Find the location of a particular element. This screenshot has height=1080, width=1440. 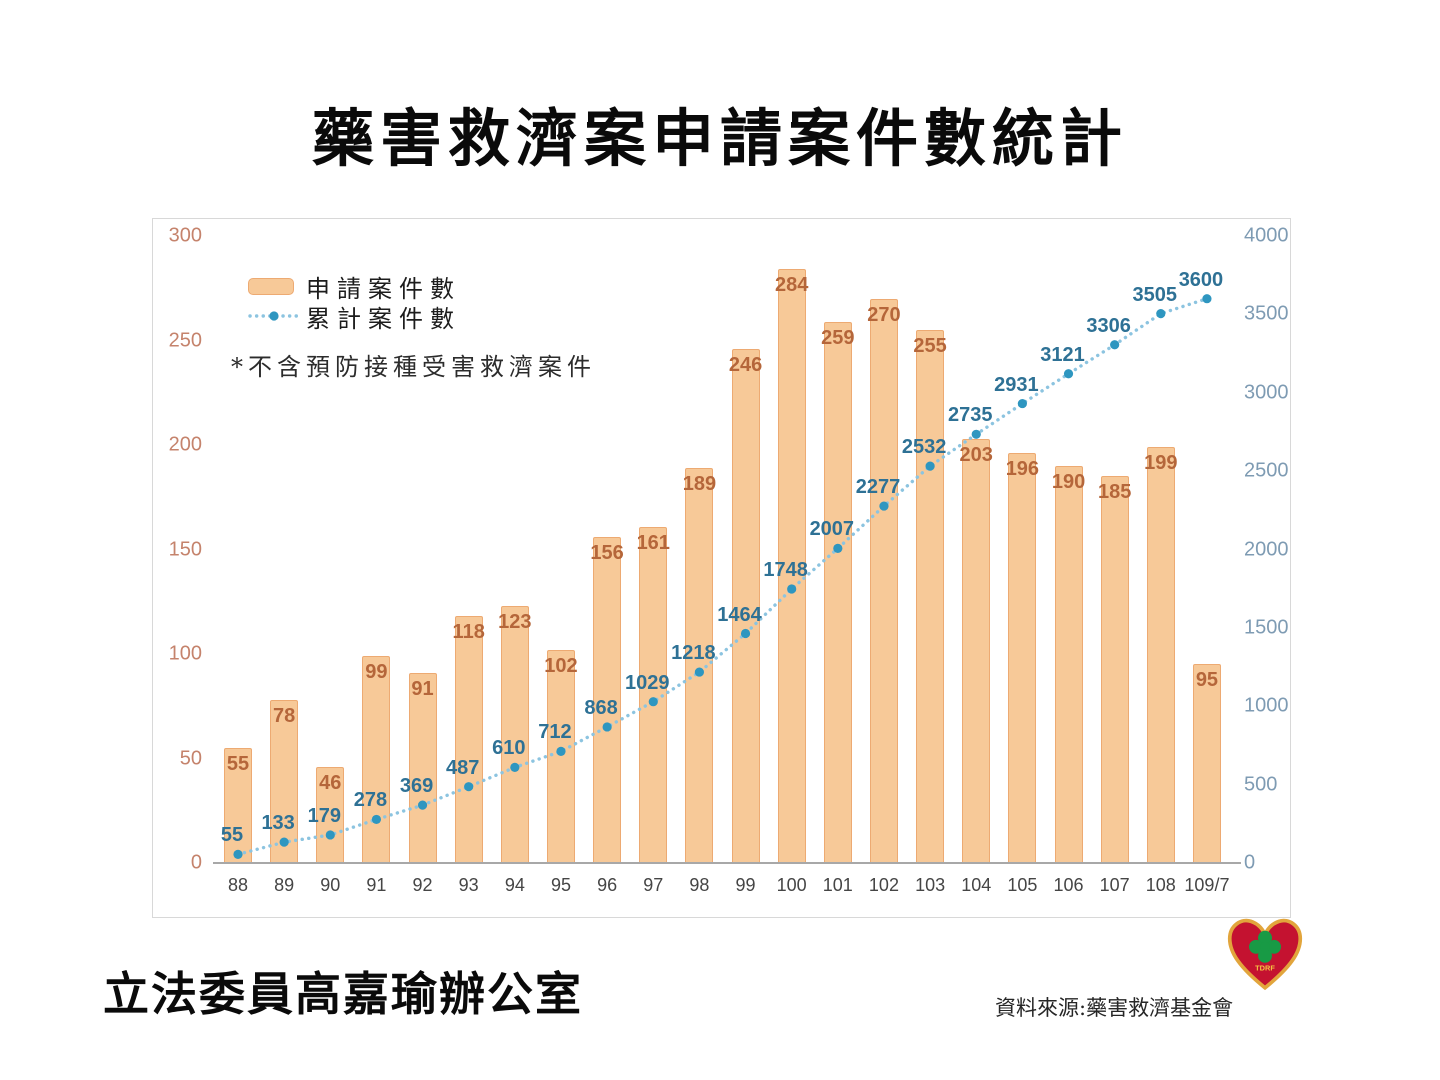

x-axis-label: 108 is located at coordinates (1160, 885).